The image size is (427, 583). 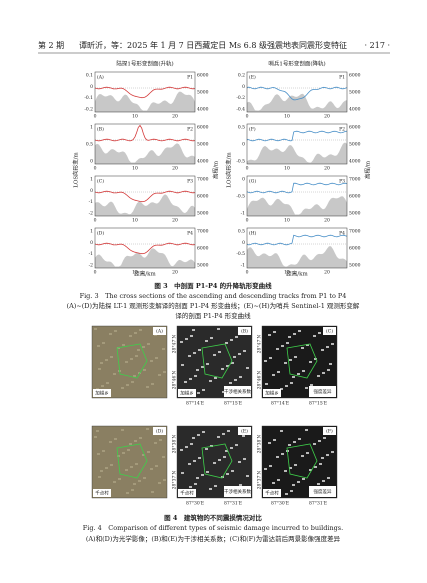 What do you see at coordinates (203, 128) in the screenshot?
I see `y2-tick-label: 6000` at bounding box center [203, 128].